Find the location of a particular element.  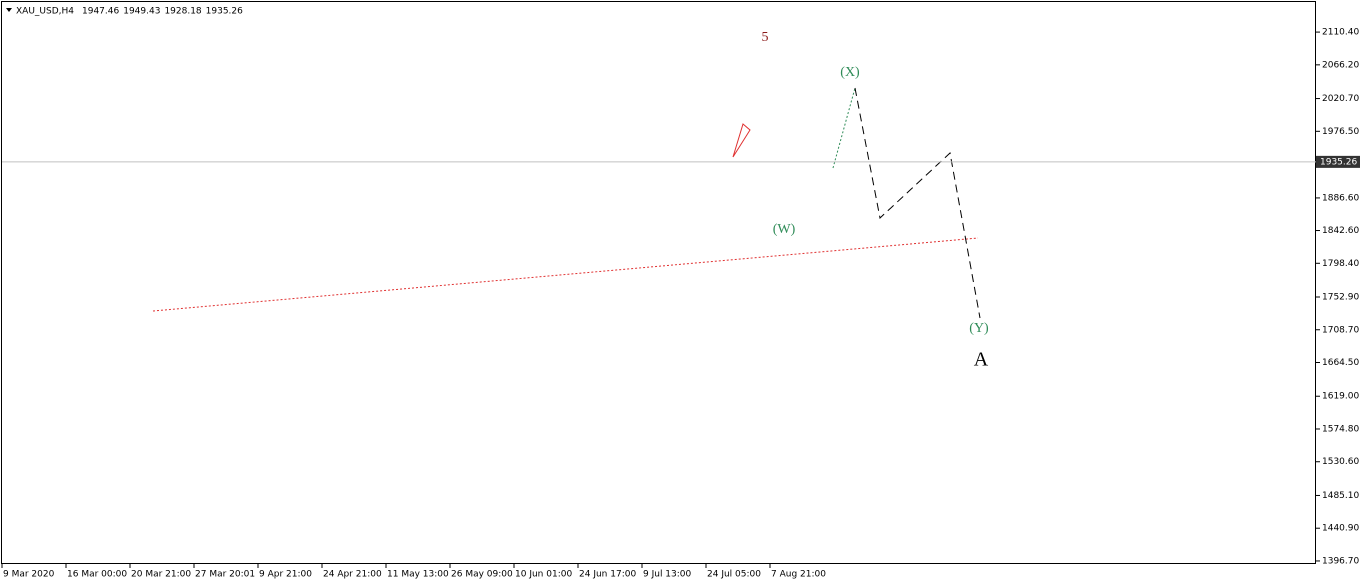

header-value: 1935.26 is located at coordinates (224, 12).